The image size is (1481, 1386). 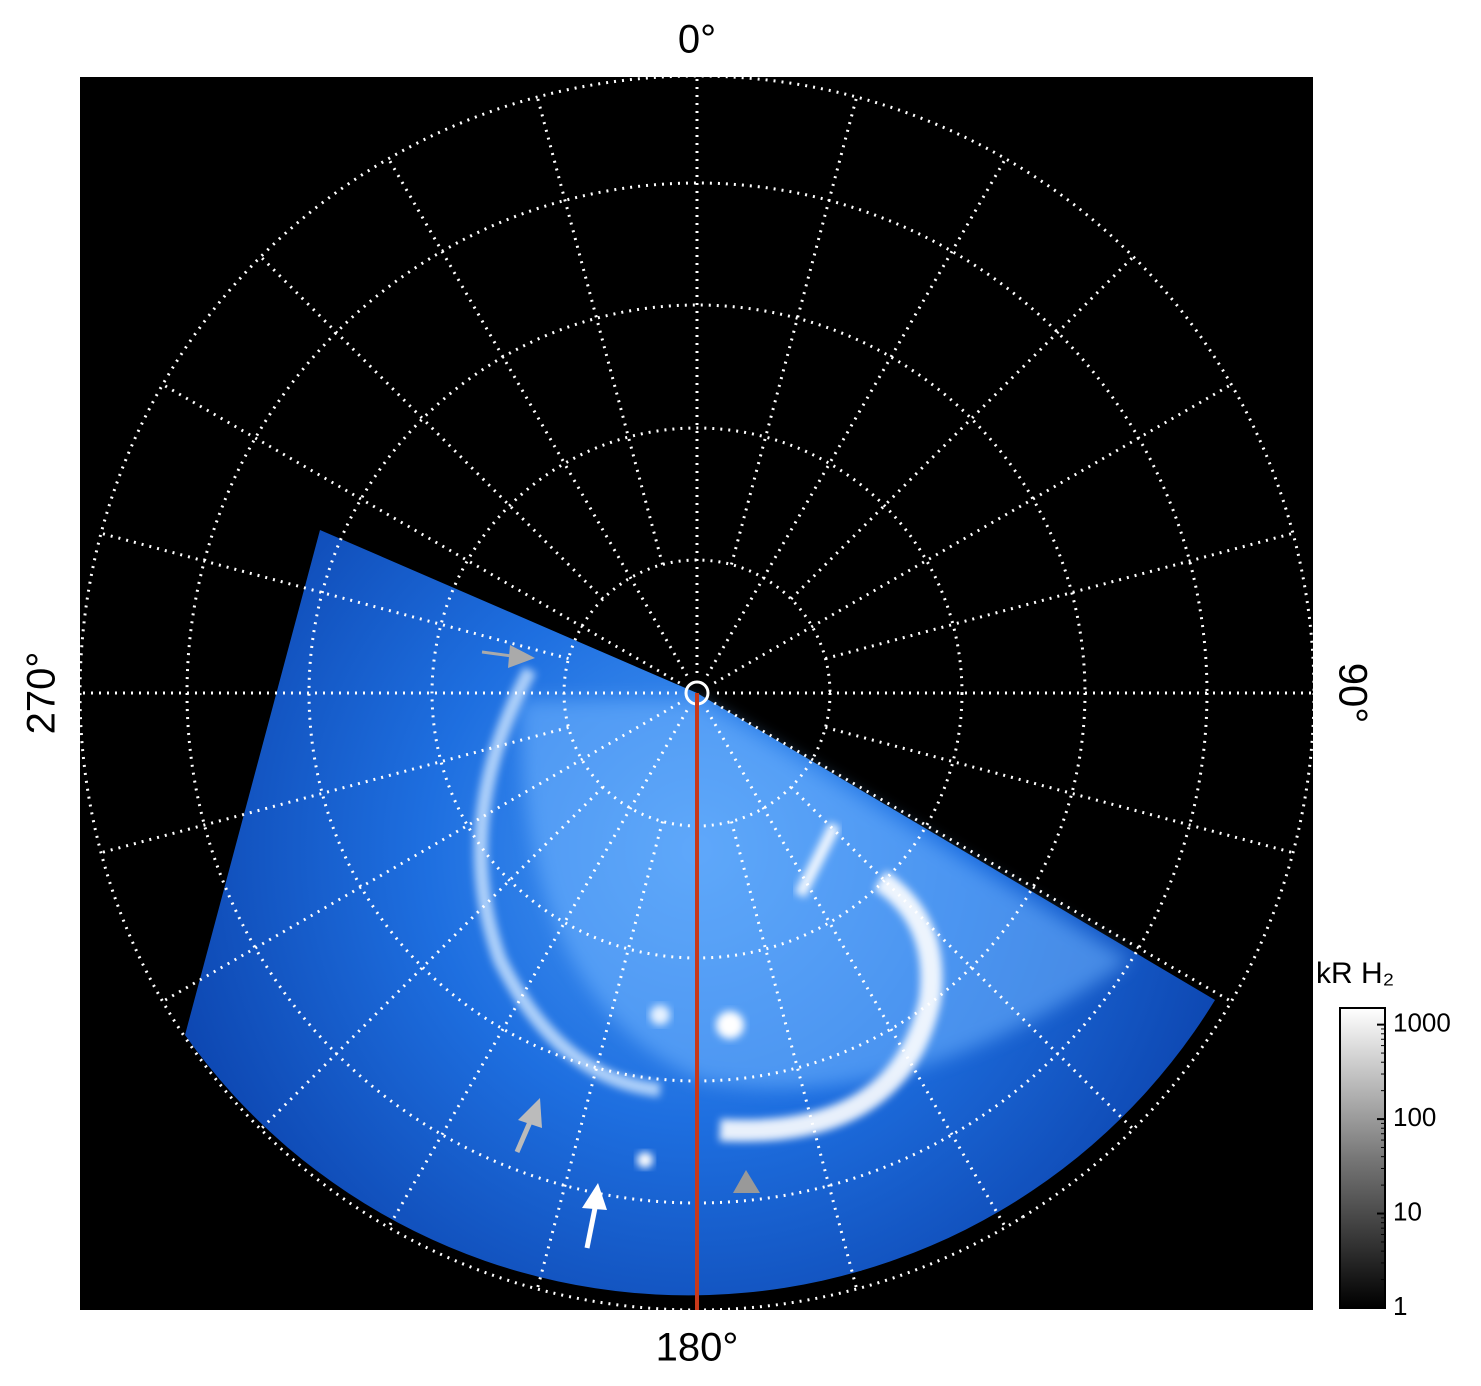 What do you see at coordinates (1414, 1117) in the screenshot?
I see `colorbar-tick-label: 100` at bounding box center [1414, 1117].